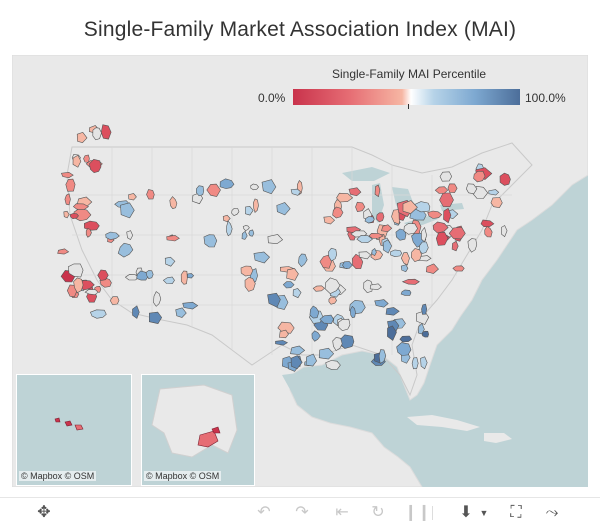  I want to click on hawaii-inset: © Mapbox © OSM, so click(74, 430).